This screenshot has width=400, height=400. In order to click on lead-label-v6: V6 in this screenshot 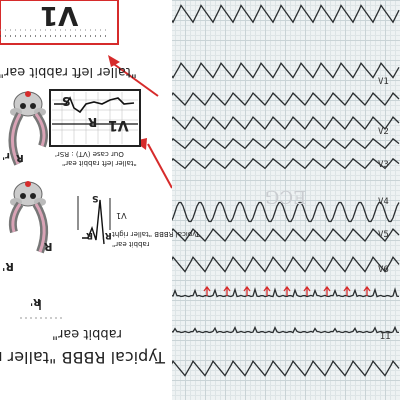, I will do `click(383, 270)`.